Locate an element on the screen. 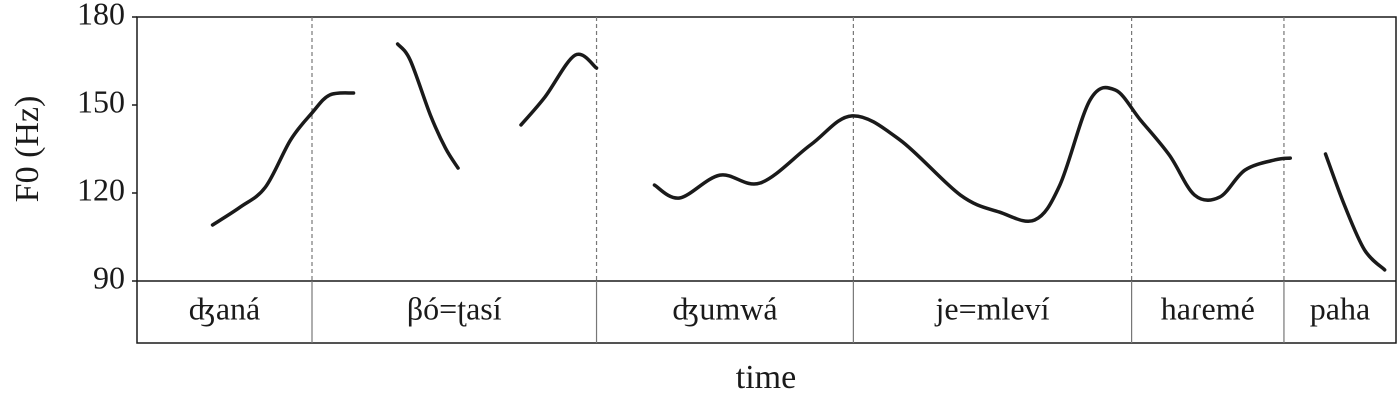  y-tick-label: 90 is located at coordinates (109, 277).